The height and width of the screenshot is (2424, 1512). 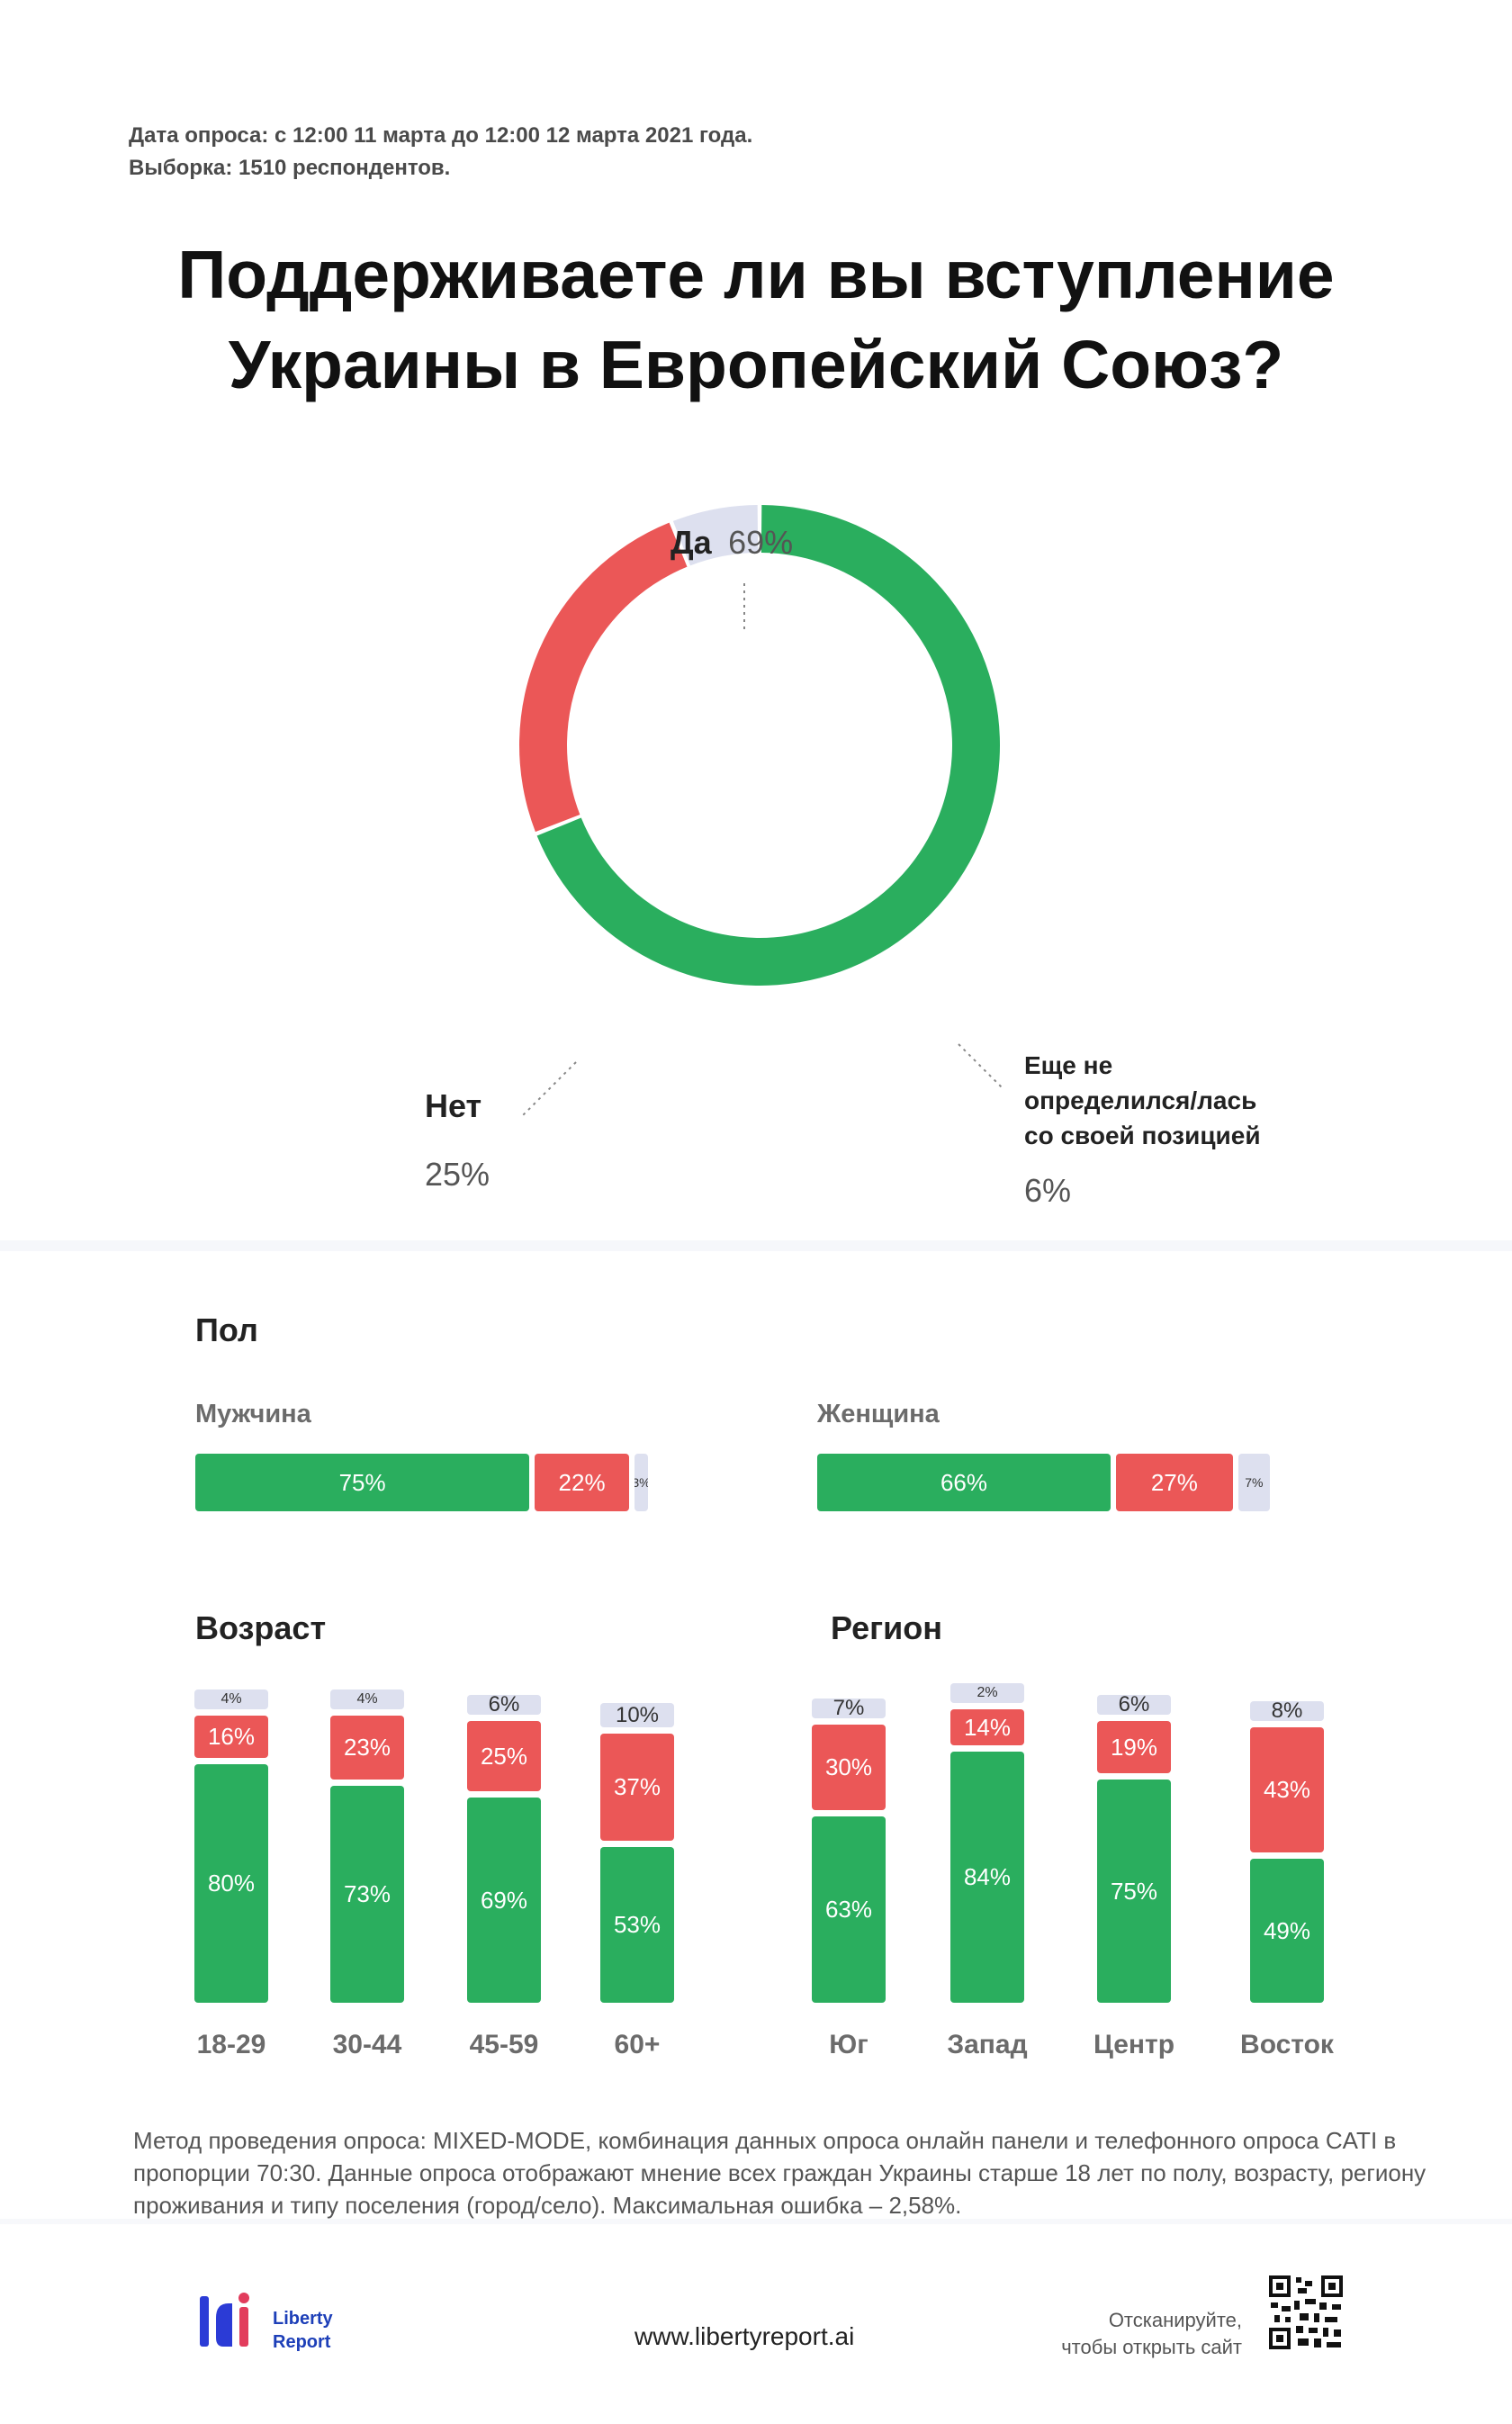 What do you see at coordinates (253, 1414) in the screenshot?
I see `male-label: Мужчина` at bounding box center [253, 1414].